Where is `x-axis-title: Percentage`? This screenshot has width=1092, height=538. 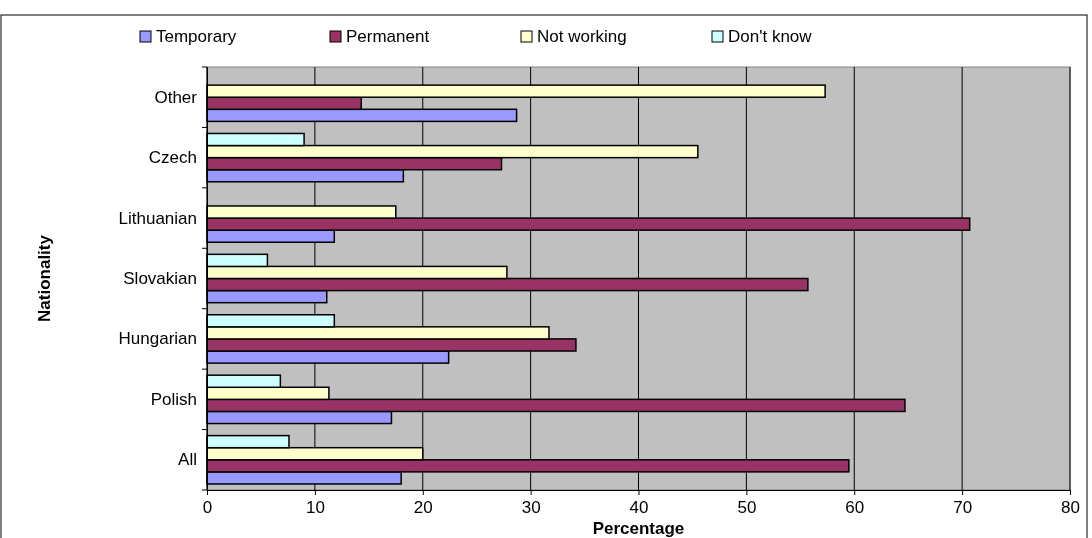 x-axis-title: Percentage is located at coordinates (638, 528).